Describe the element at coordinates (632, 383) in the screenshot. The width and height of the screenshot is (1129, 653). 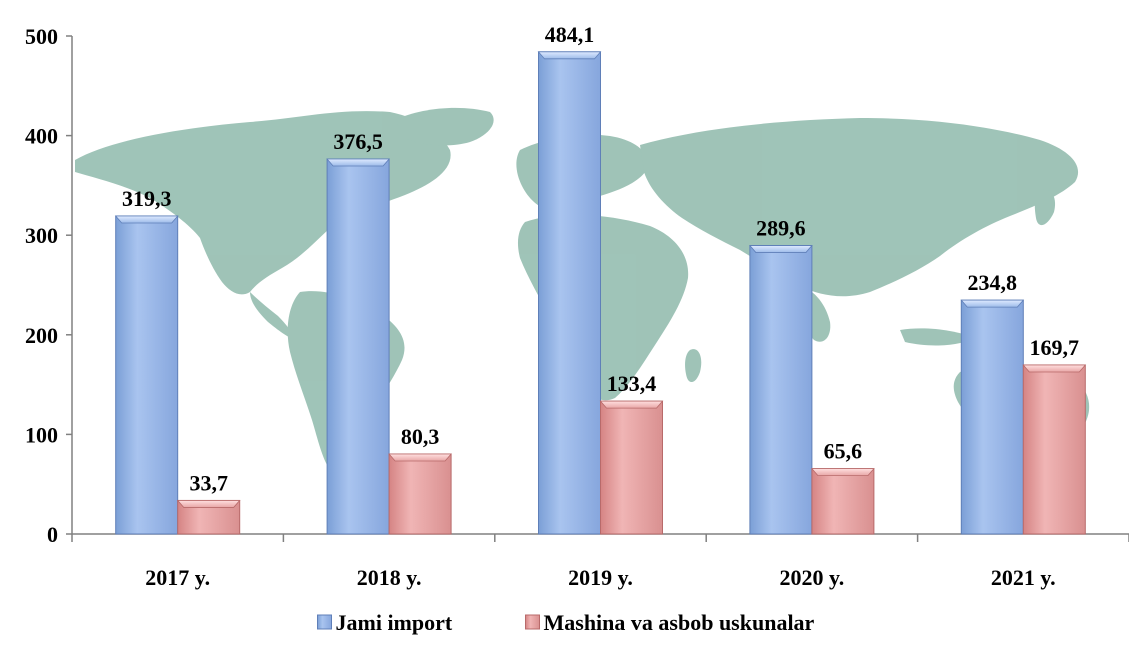
I see `data-label: 133,4` at that location.